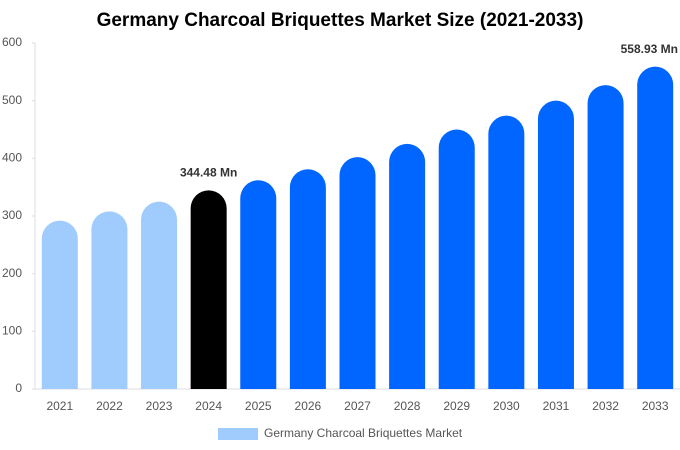 Image resolution: width=680 pixels, height=450 pixels. What do you see at coordinates (308, 406) in the screenshot?
I see `x-tick-label: 2026` at bounding box center [308, 406].